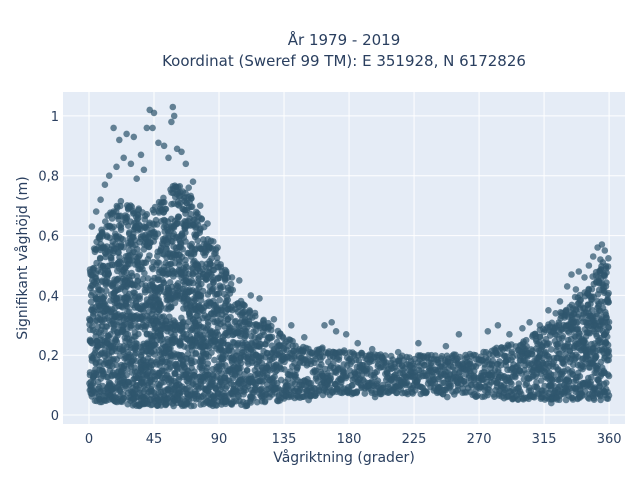 The width and height of the screenshot is (640, 480). What do you see at coordinates (479, 439) in the screenshot?
I see `x-tick-label: 270` at bounding box center [479, 439].